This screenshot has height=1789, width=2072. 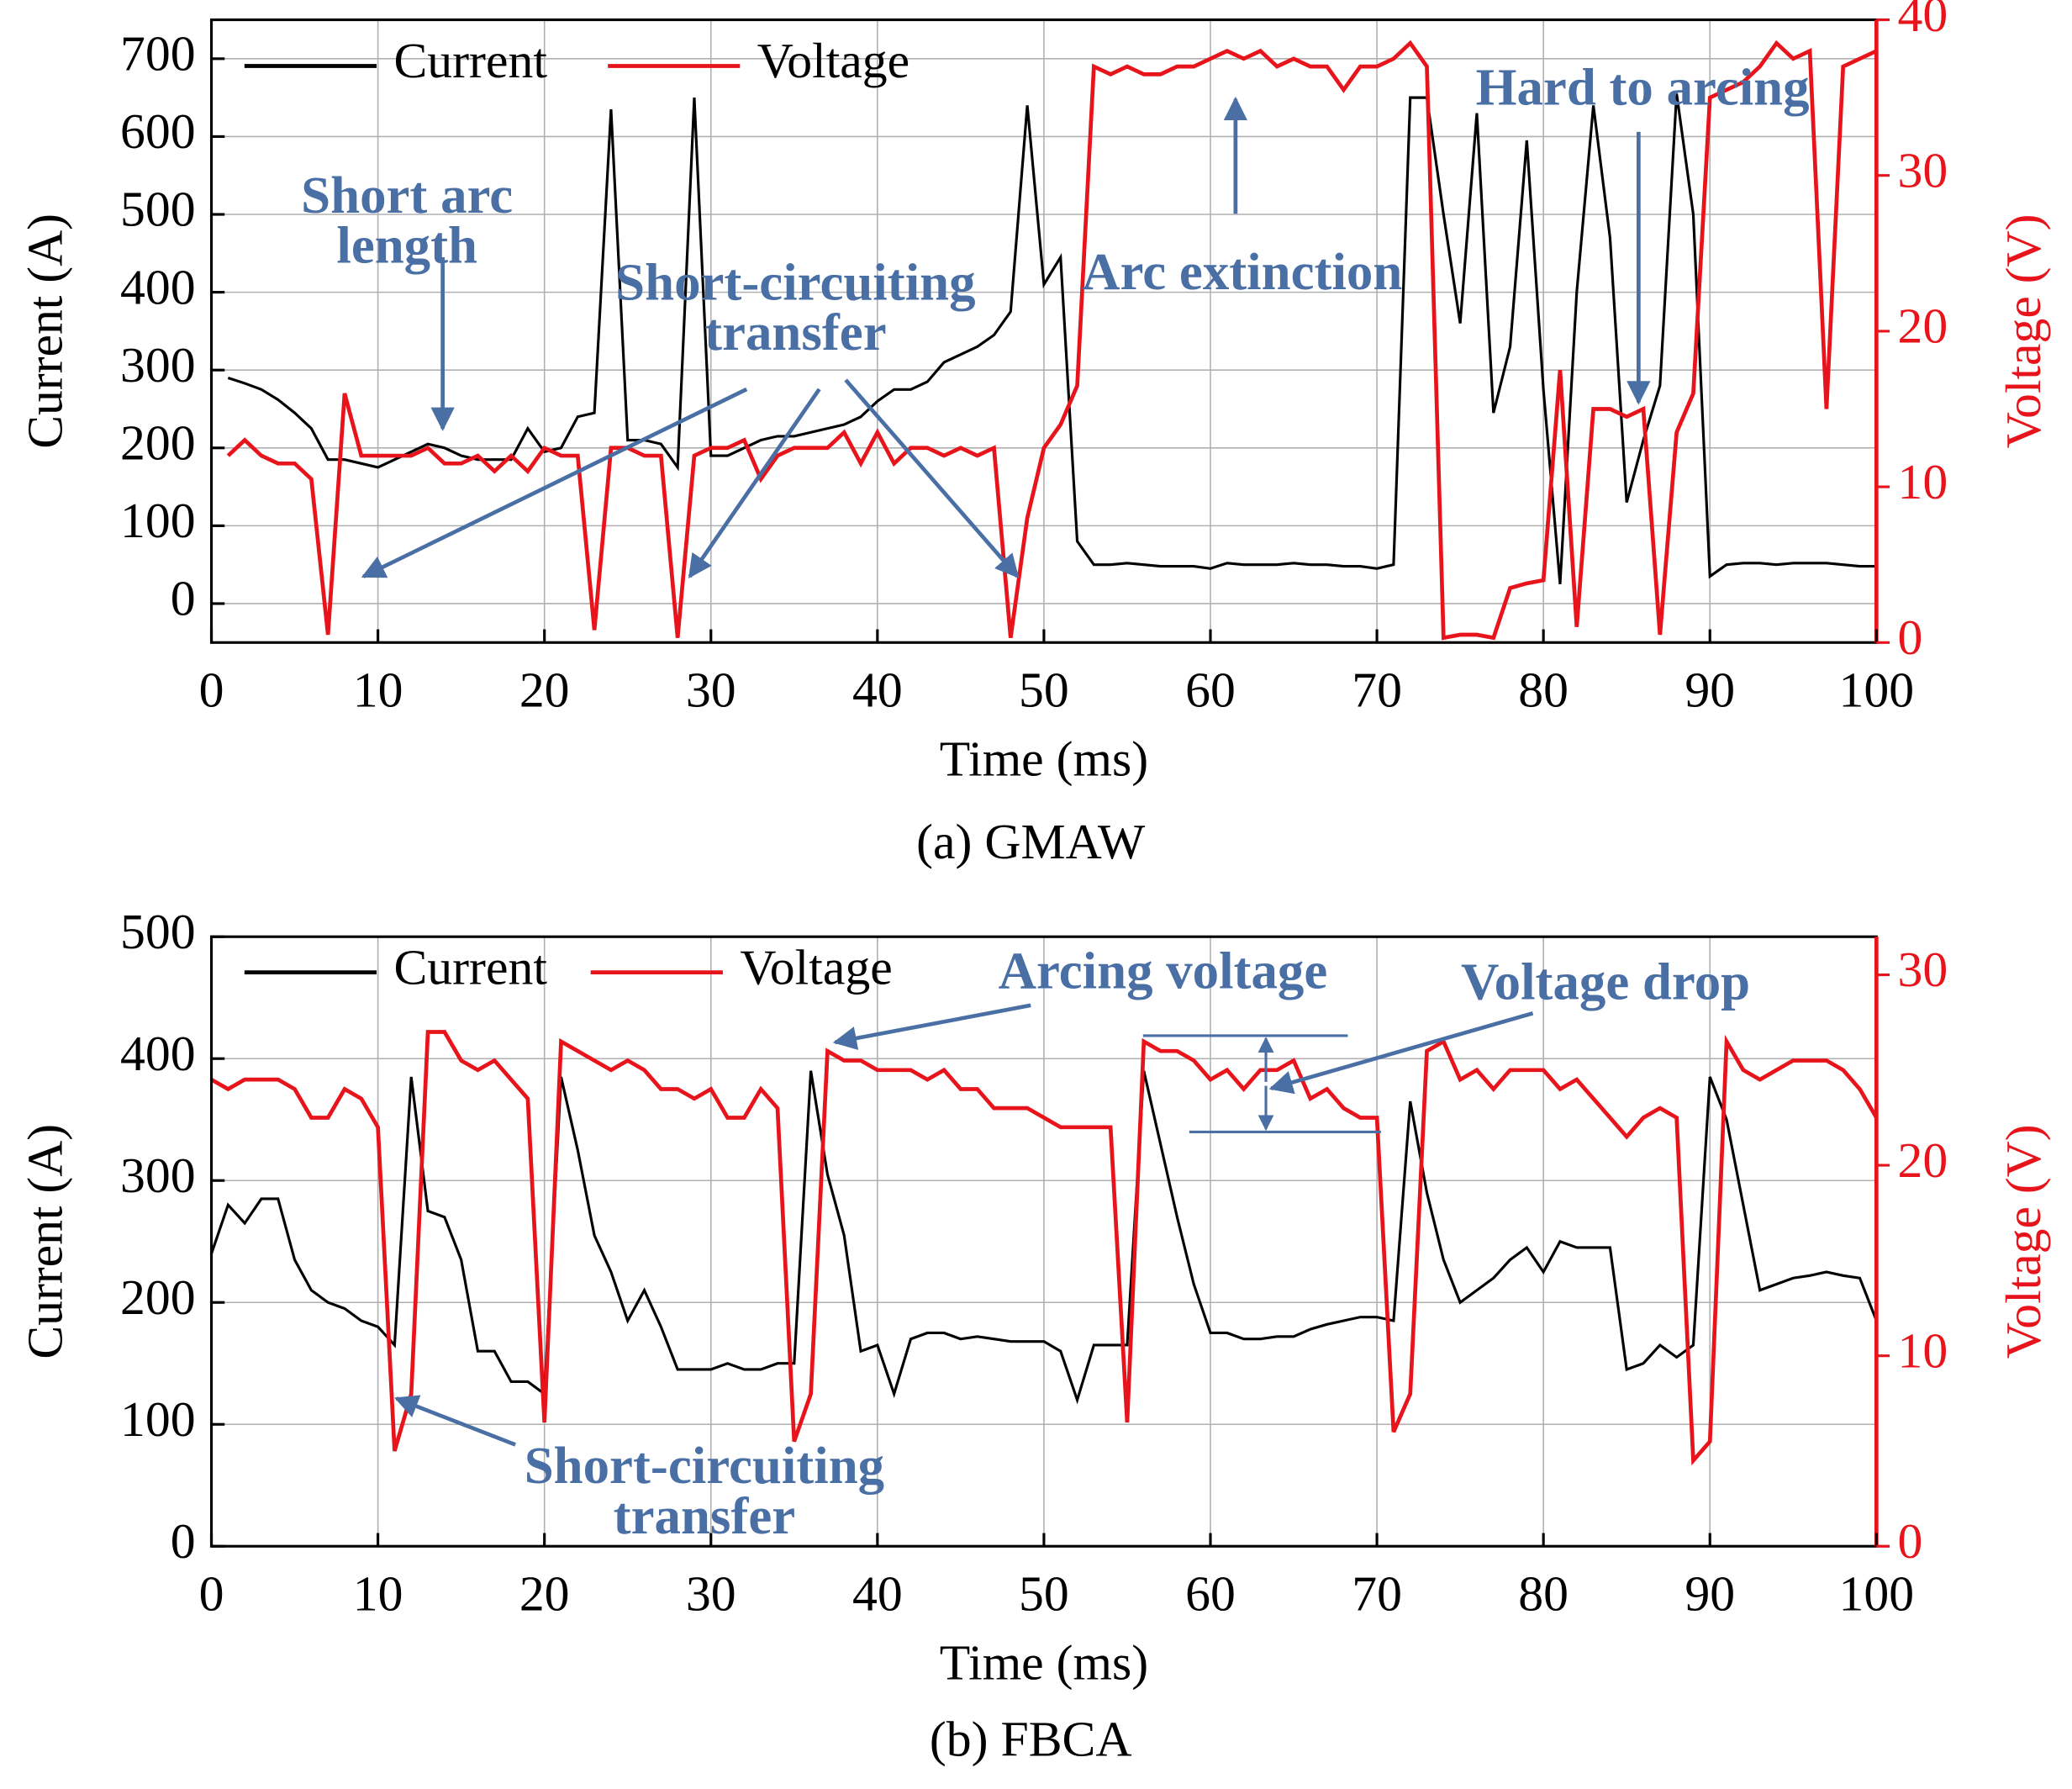 What do you see at coordinates (1605, 982) in the screenshot?
I see `annotation: Voltage drop` at bounding box center [1605, 982].